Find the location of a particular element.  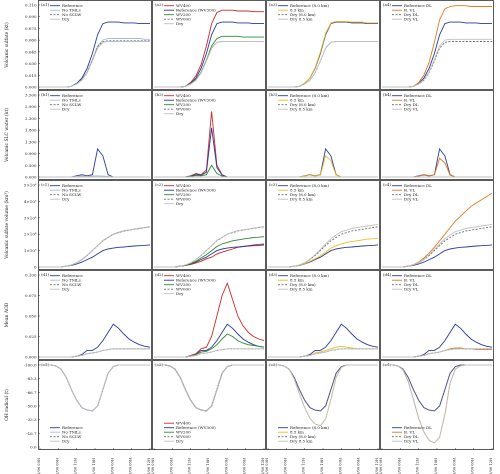

panel-label: (d1) is located at coordinates (45, 274).